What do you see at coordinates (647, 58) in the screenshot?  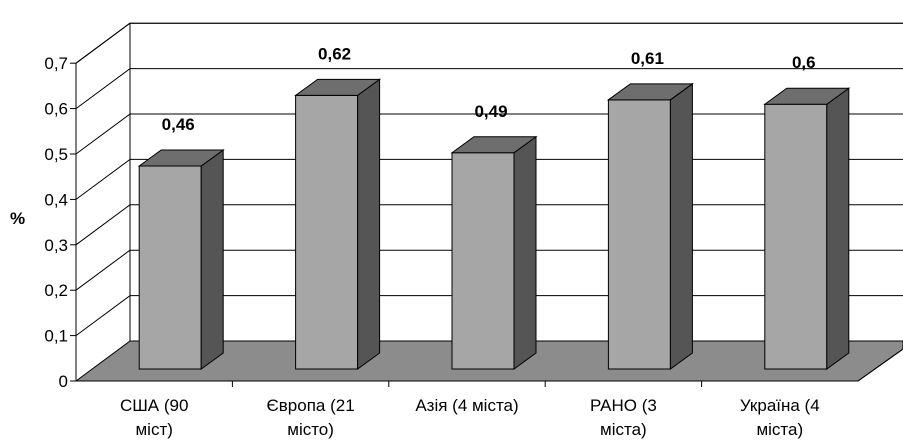 I see `data-label: 0,61` at bounding box center [647, 58].